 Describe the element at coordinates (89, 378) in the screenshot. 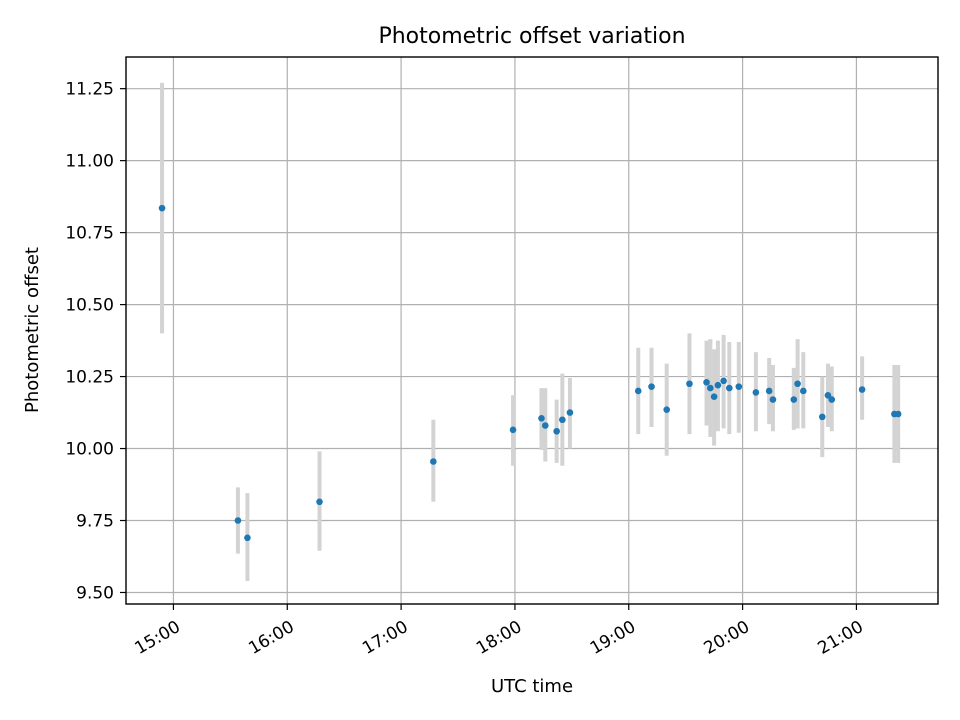

I see `y-tick-label: 10.25` at that location.